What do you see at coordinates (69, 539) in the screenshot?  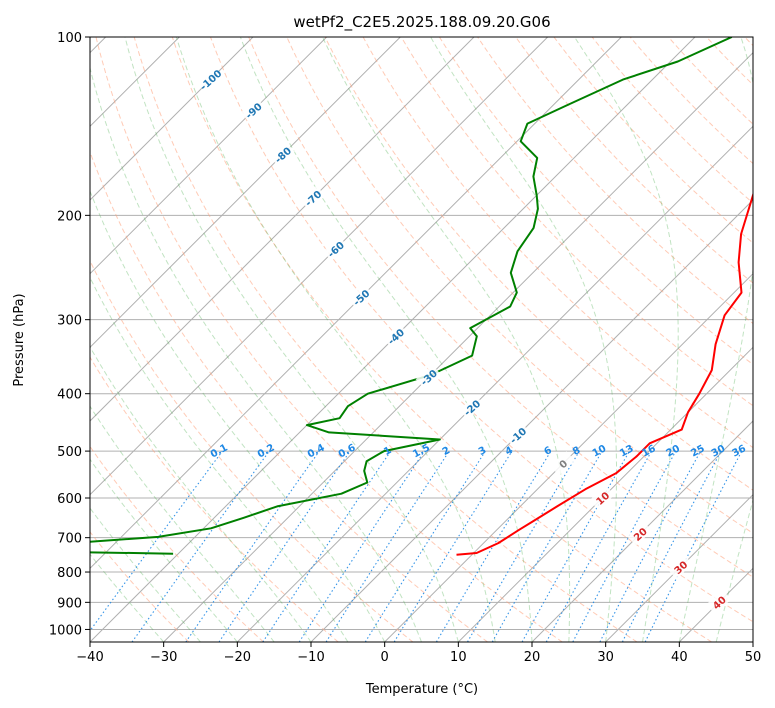 I see `y-tick-label: 700` at bounding box center [69, 539].